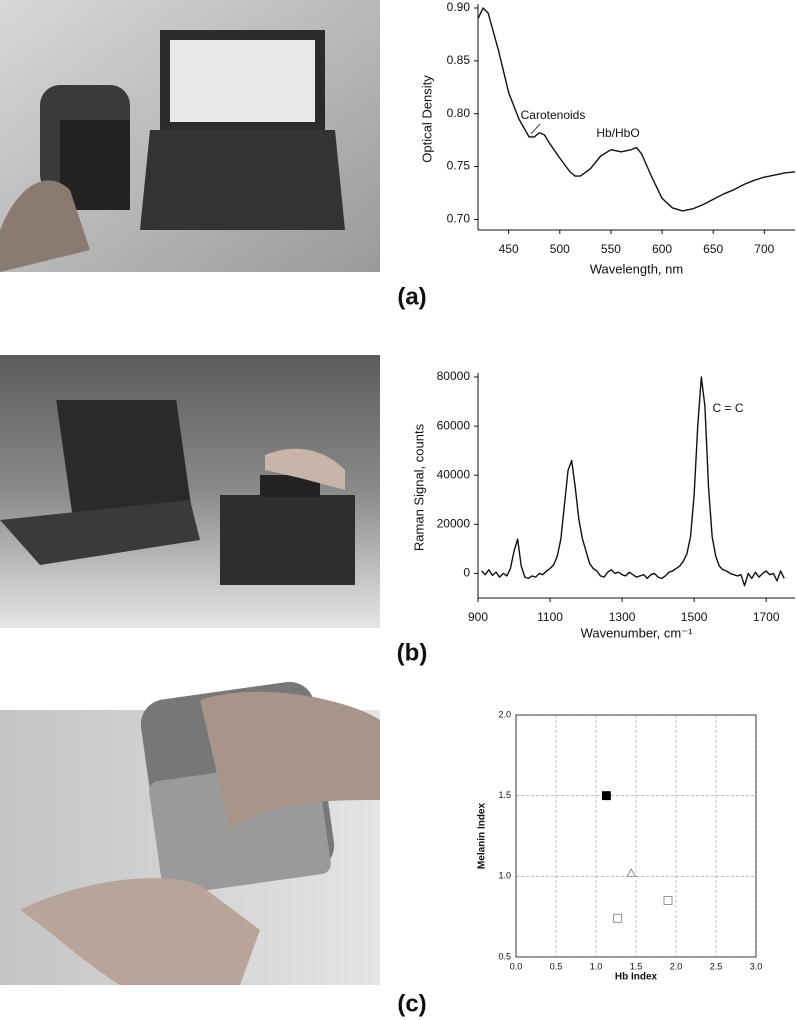 The width and height of the screenshot is (796, 1020). What do you see at coordinates (636, 268) in the screenshot?
I see `x-axis-label: Wavelength, nm` at bounding box center [636, 268].